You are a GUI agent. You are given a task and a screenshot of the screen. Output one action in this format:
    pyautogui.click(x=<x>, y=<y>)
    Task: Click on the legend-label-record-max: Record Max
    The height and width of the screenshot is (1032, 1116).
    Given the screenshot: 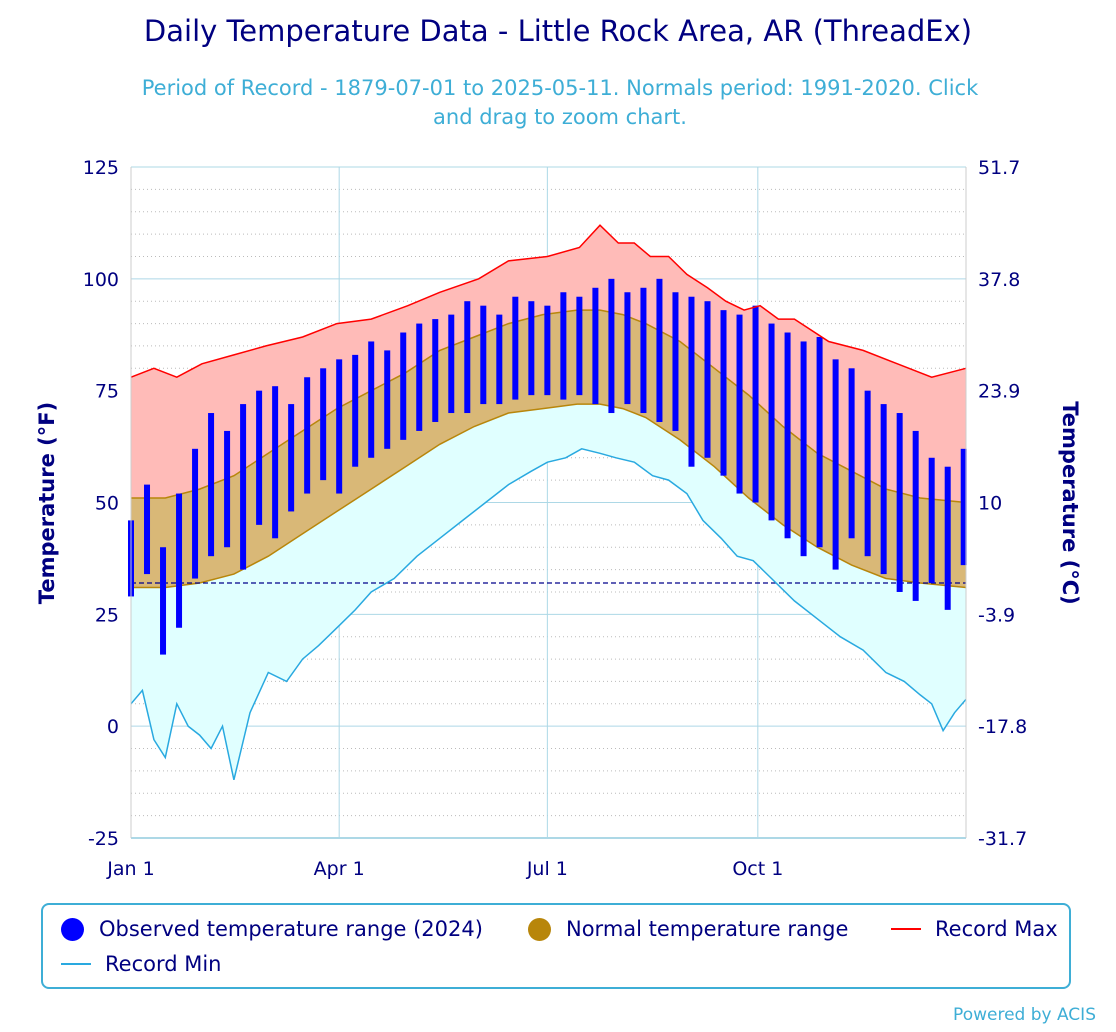 What is the action you would take?
    pyautogui.click(x=996, y=929)
    